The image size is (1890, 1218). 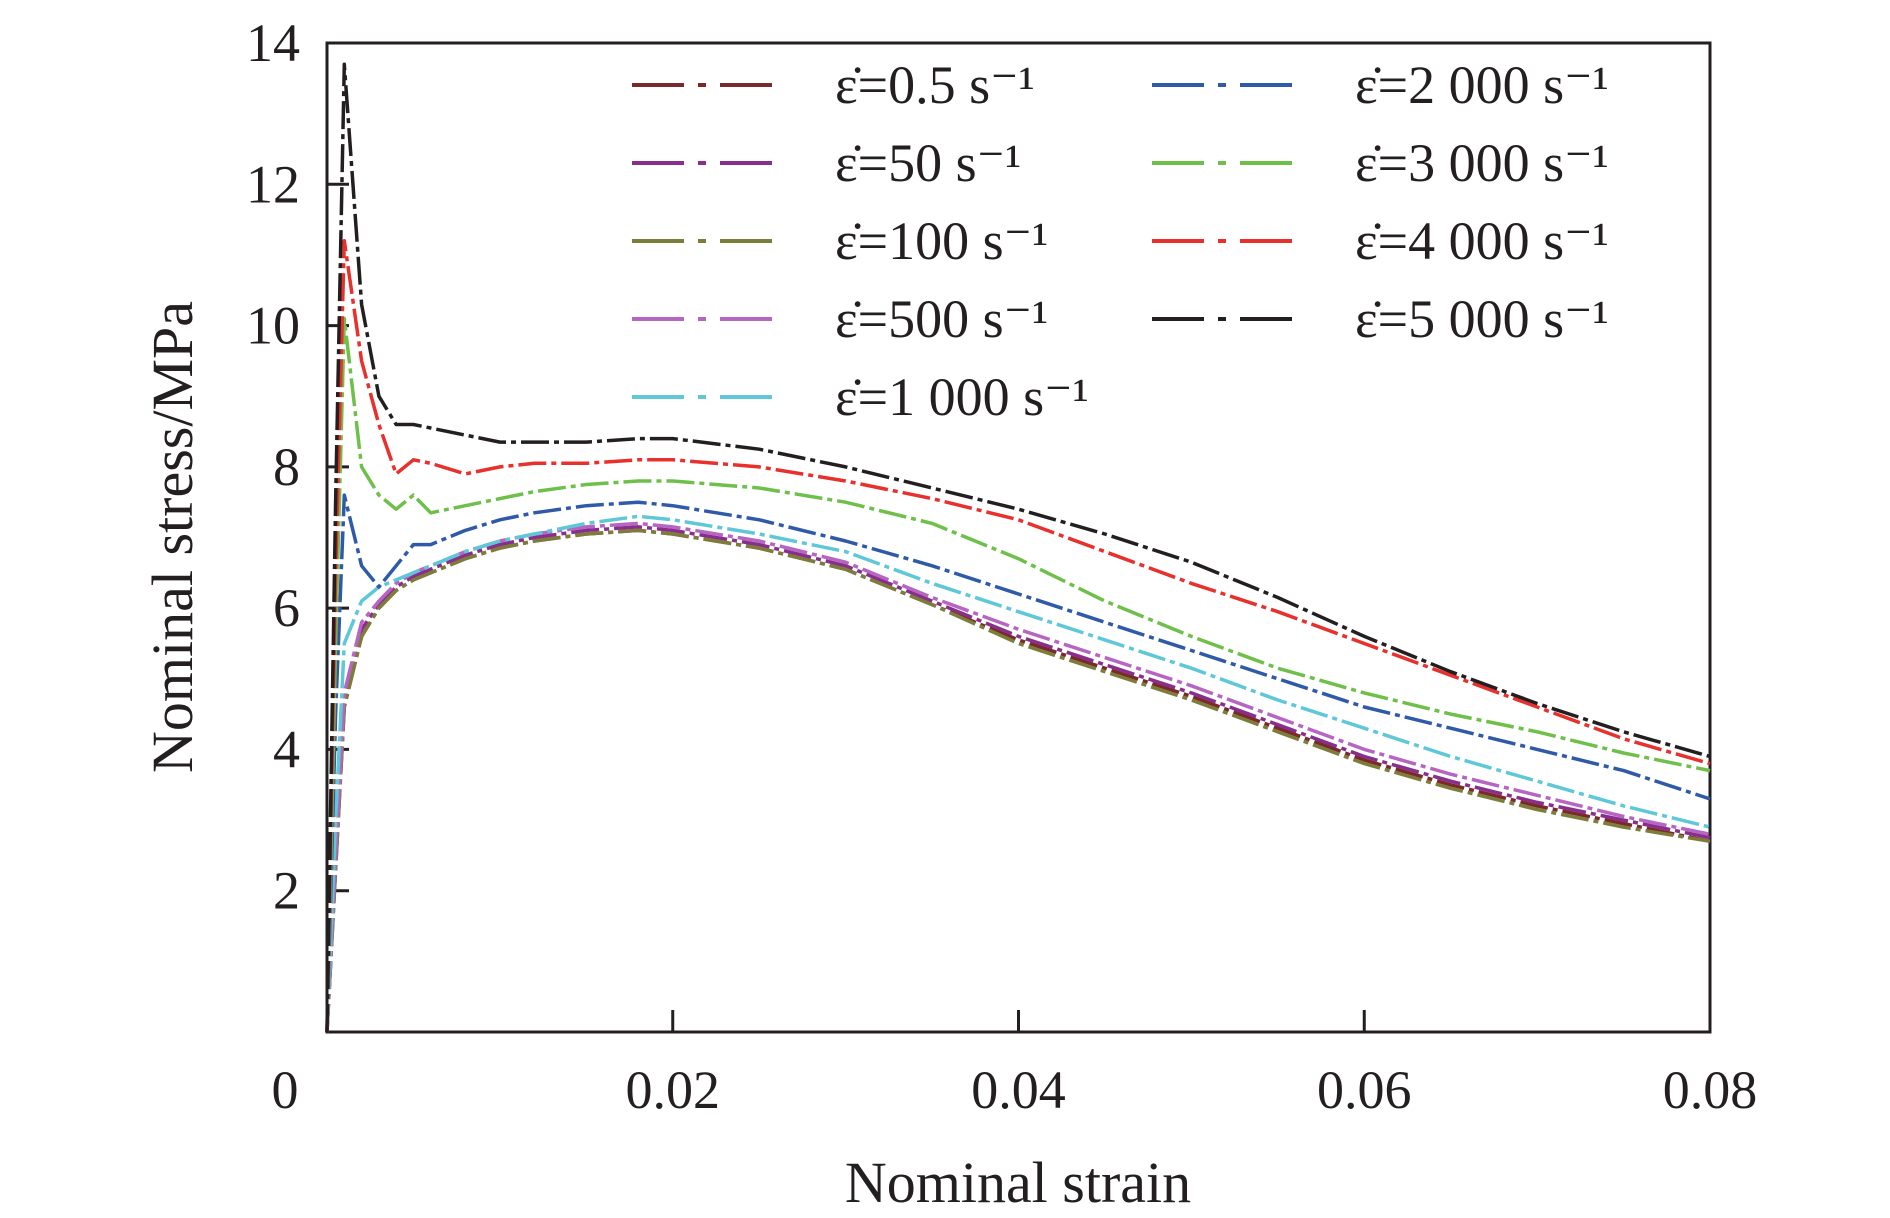 I want to click on y-axis: 2 4 6 8 10 12 14, so click(x=297, y=467).